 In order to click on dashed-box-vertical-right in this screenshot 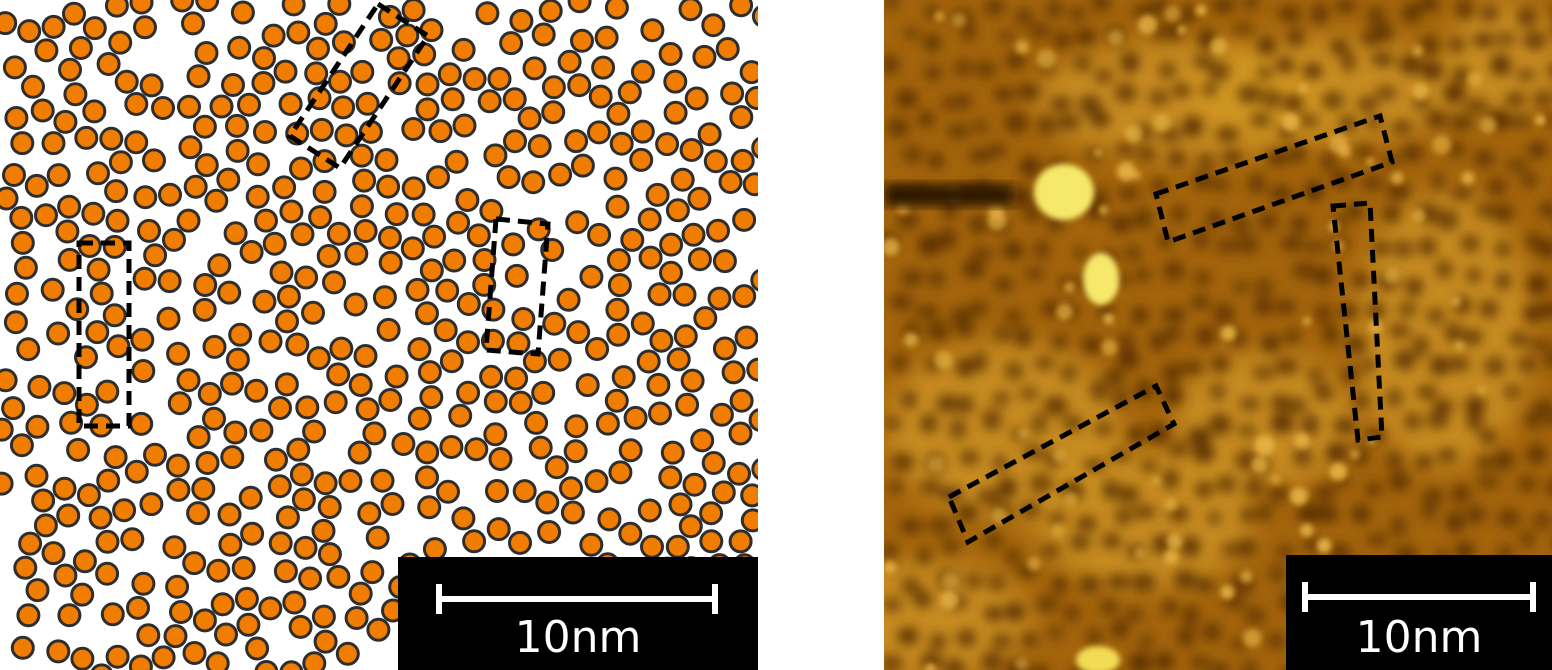, I will do `click(517, 286)`.